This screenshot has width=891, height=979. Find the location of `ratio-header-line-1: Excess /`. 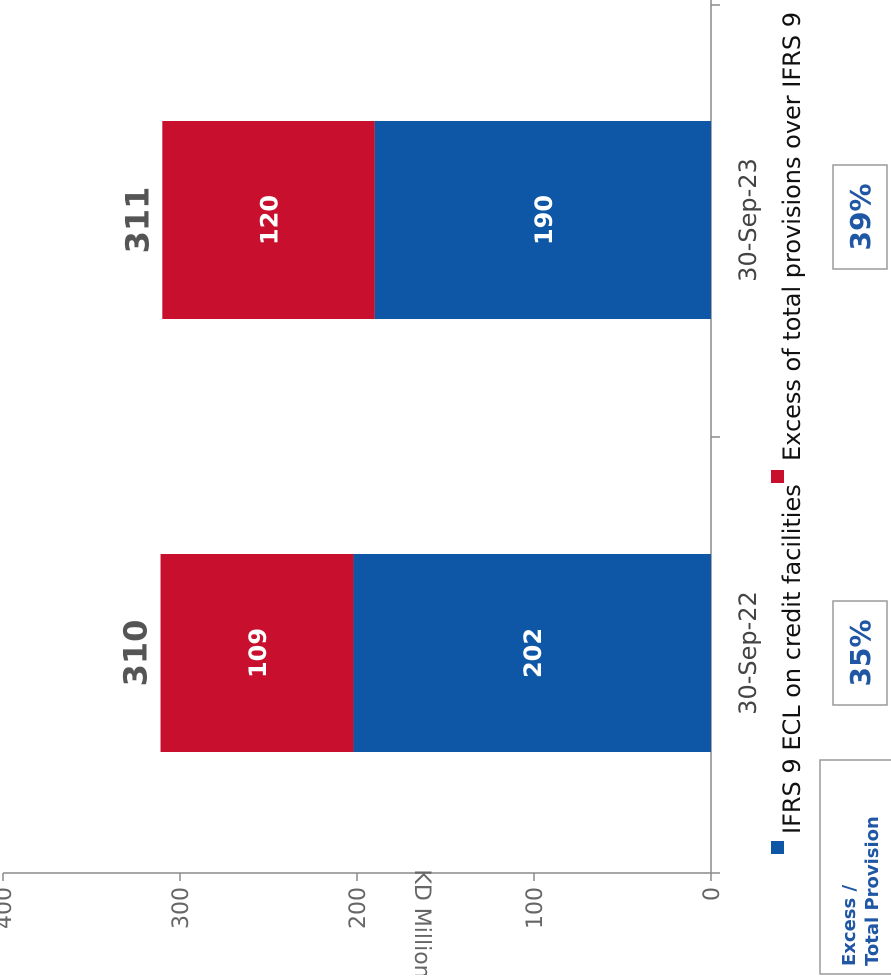

ratio-header-line-1: Excess / is located at coordinates (849, 925).